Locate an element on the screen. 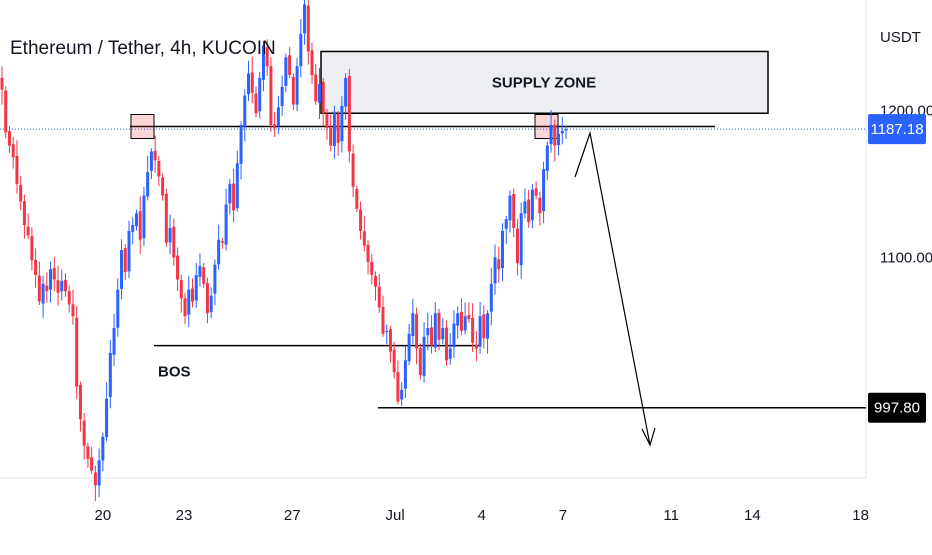 Image resolution: width=932 pixels, height=555 pixels. date-tick-label: 11 is located at coordinates (671, 515).